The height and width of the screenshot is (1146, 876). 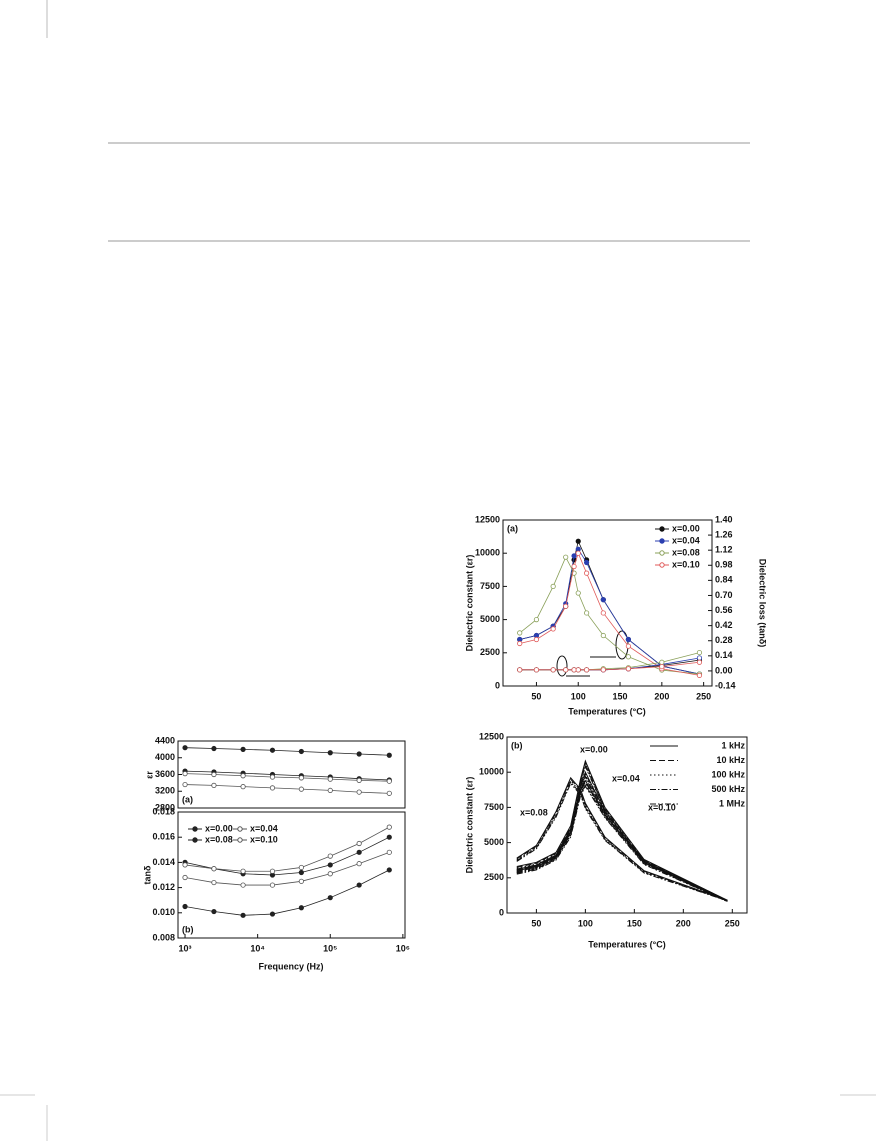 What do you see at coordinates (147, 875) in the screenshot?
I see `y-axis-label: tanδ` at bounding box center [147, 875].